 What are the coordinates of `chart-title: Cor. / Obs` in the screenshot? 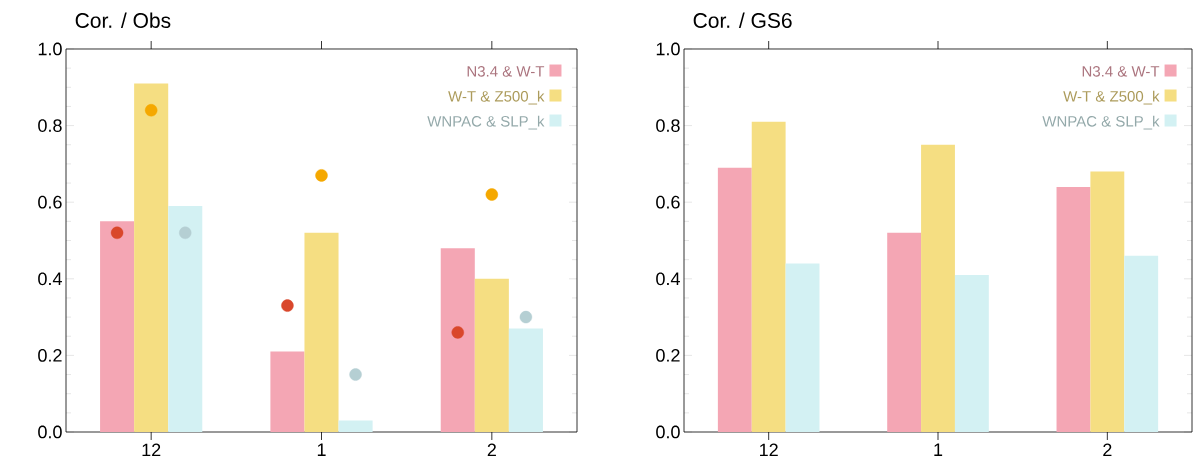 It's located at (123, 20).